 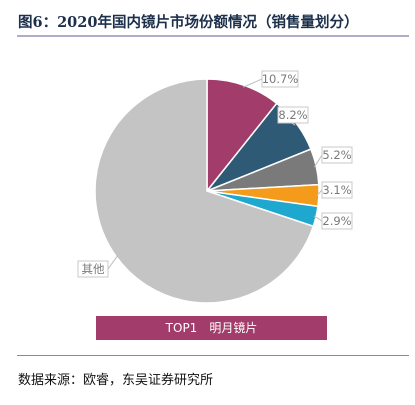 I want to click on data-label-1: 8.2%, so click(x=292, y=115).